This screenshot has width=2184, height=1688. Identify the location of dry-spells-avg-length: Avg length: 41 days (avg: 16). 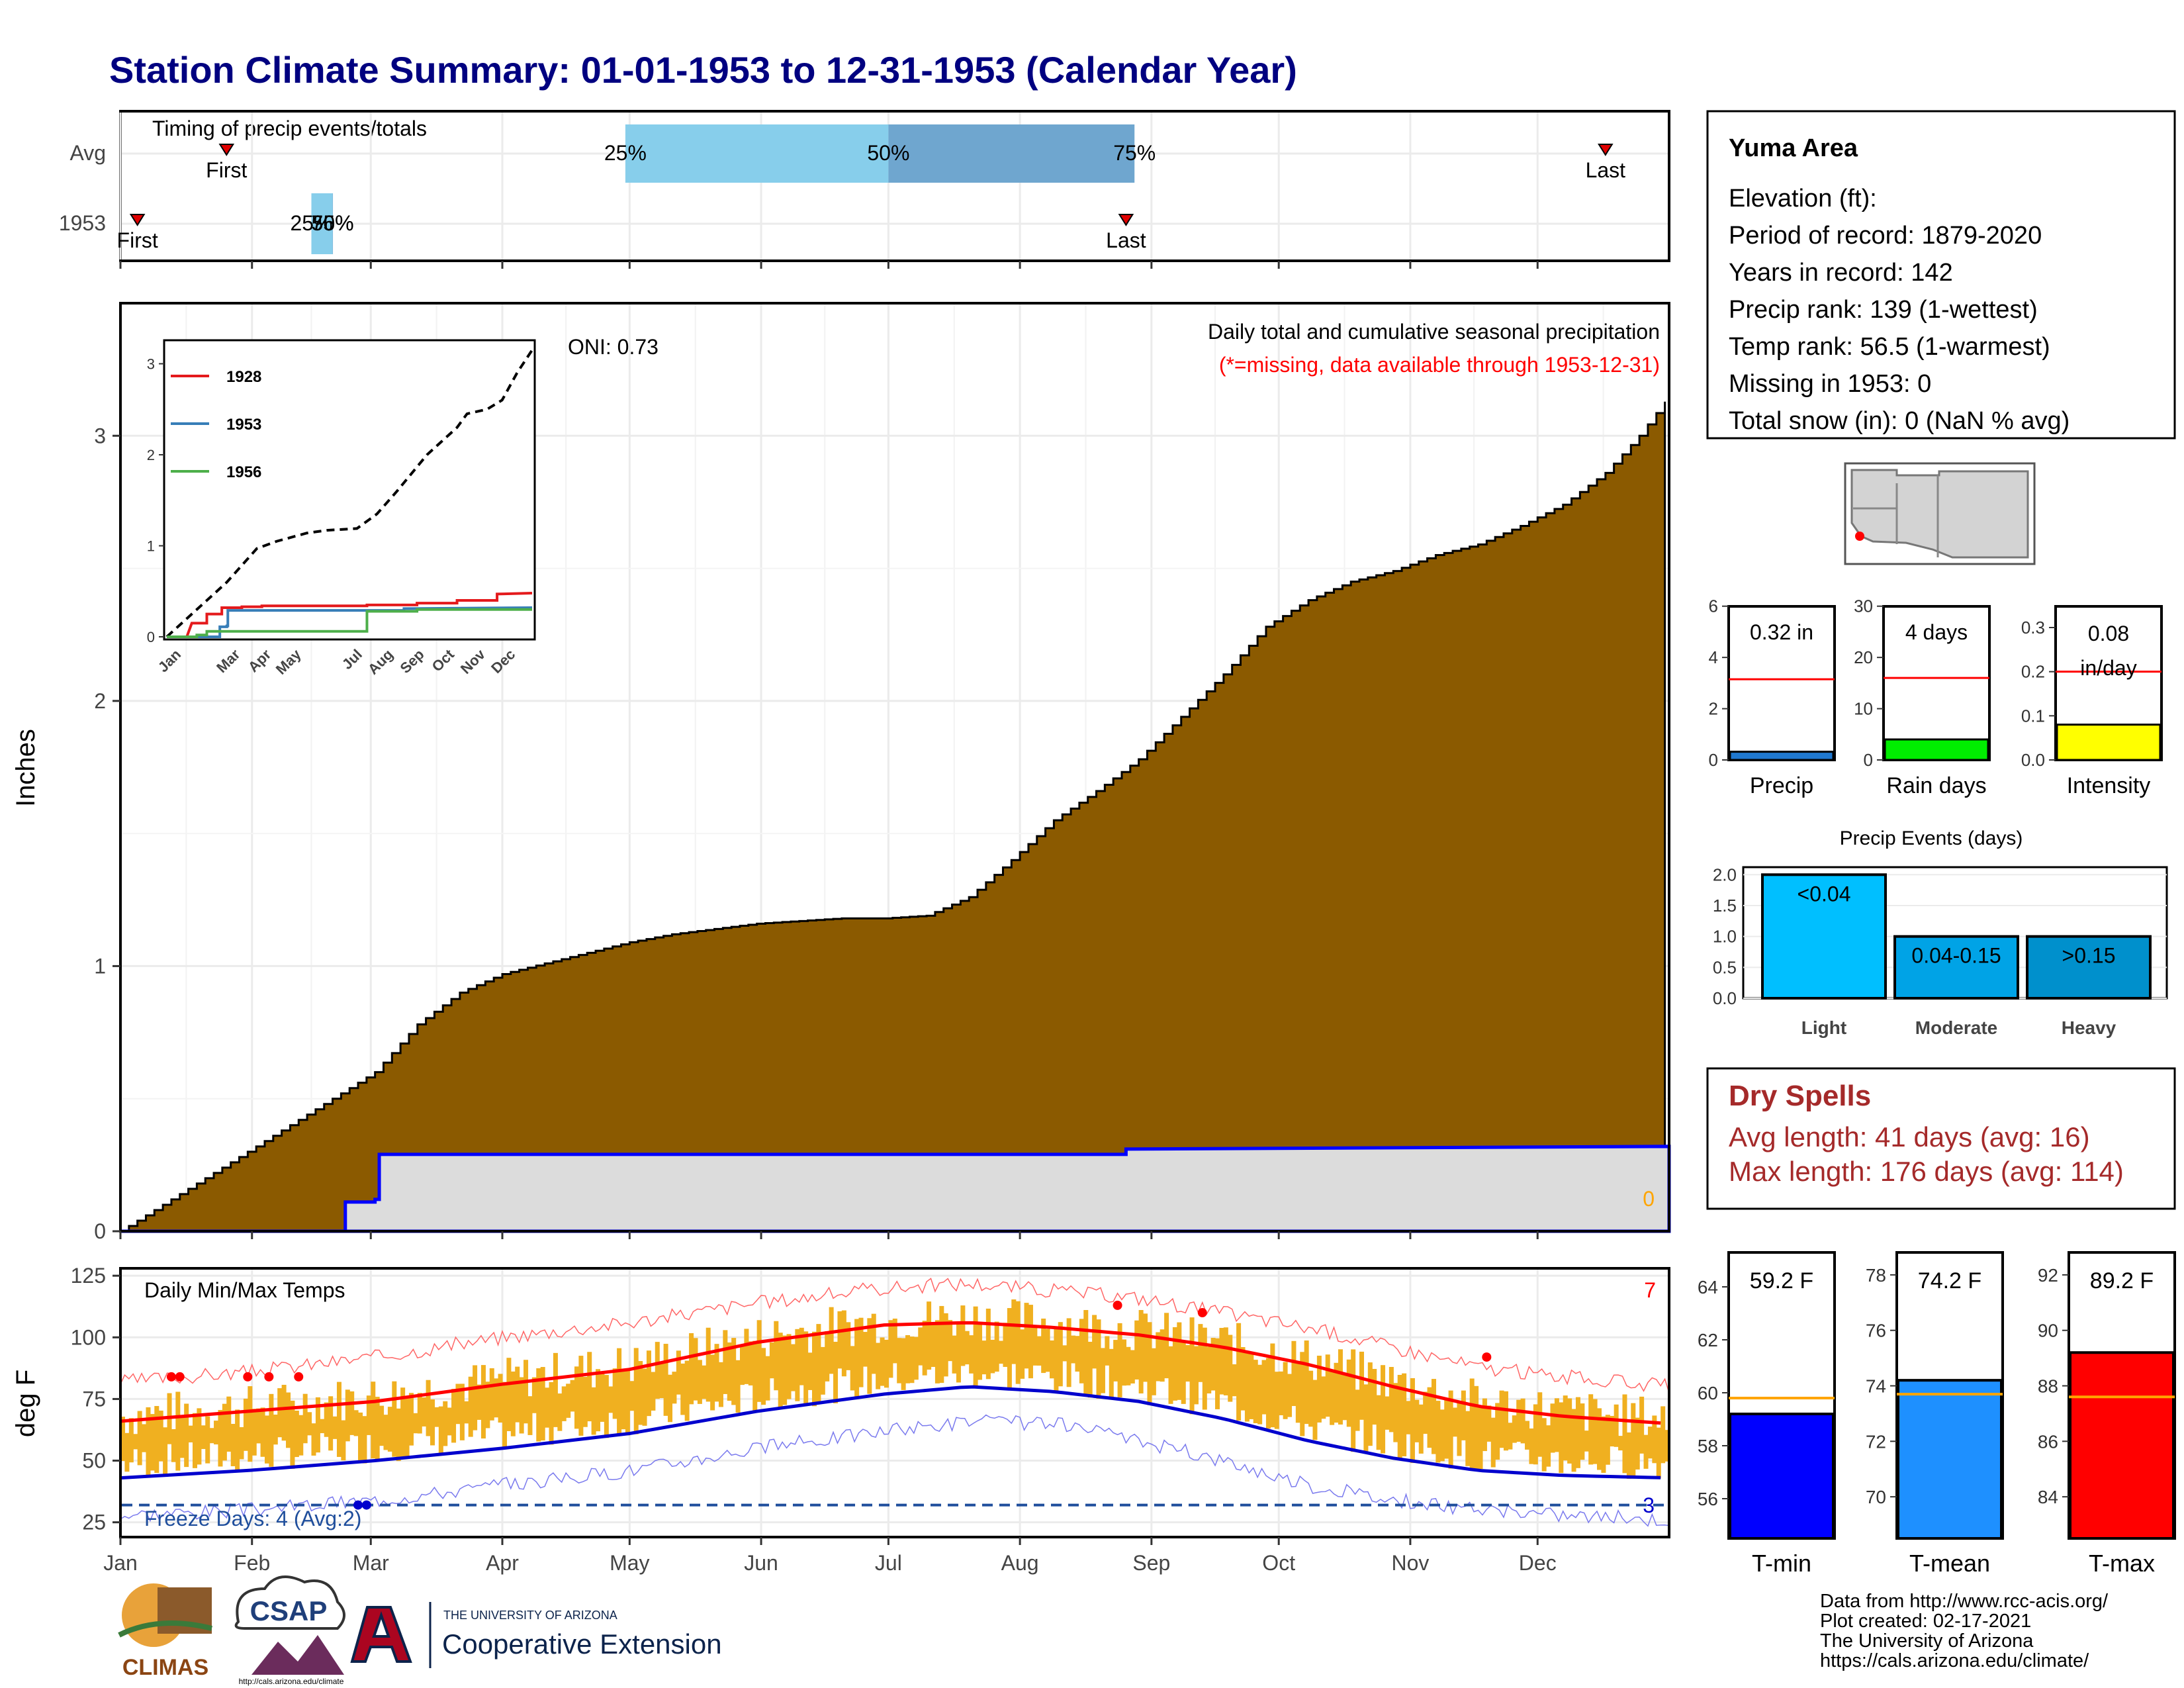
(1909, 1136).